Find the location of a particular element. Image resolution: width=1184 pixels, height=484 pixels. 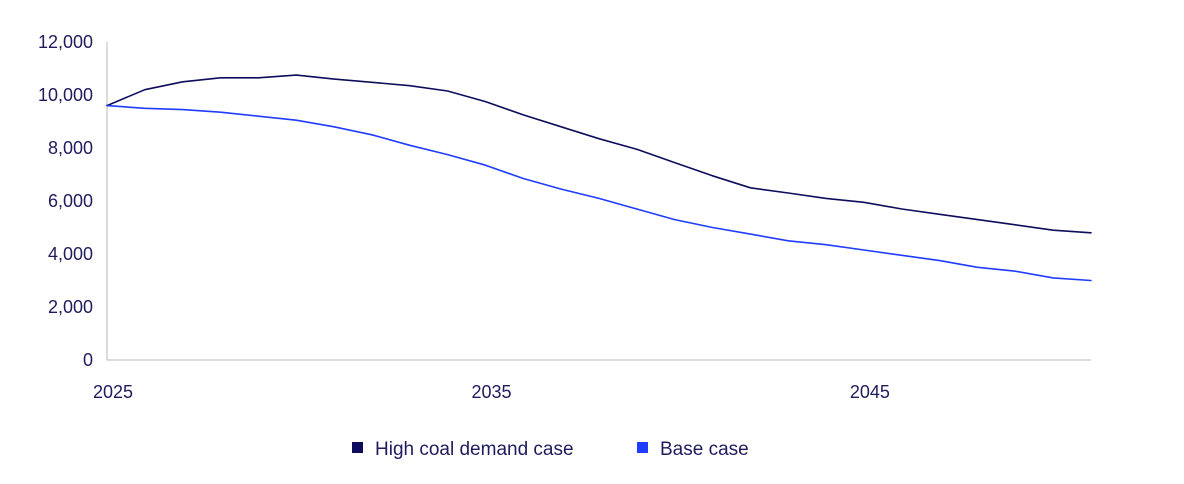

y-axis: 0 2,000 4,000 6,000 8,000 10,000 12,000 is located at coordinates (73, 201).